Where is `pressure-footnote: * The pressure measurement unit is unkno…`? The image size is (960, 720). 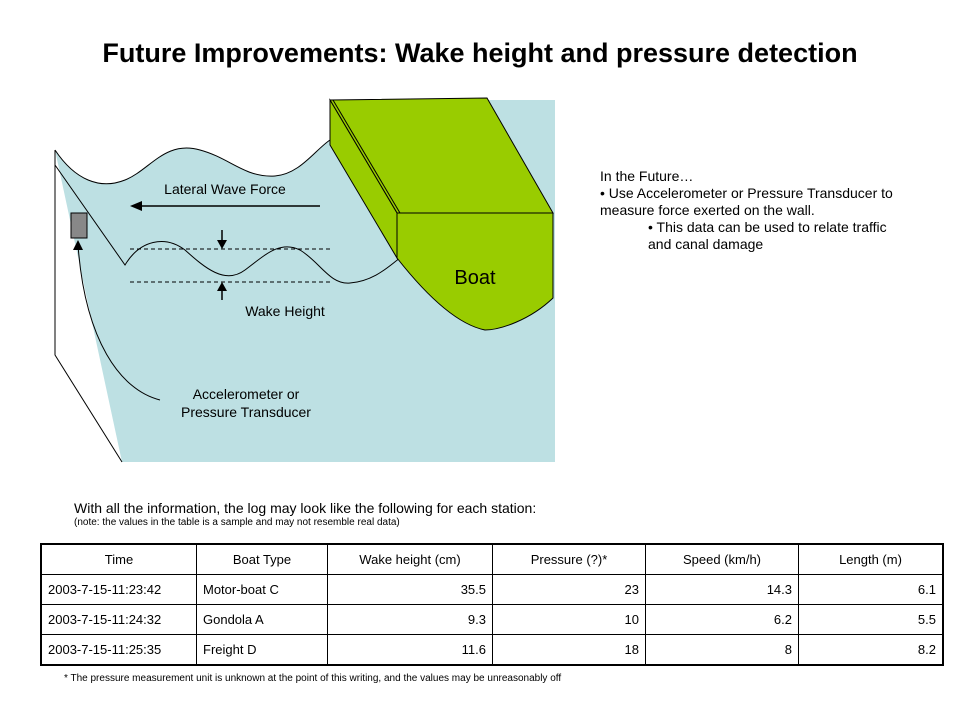 pressure-footnote: * The pressure measurement unit is unkno… is located at coordinates (313, 678).